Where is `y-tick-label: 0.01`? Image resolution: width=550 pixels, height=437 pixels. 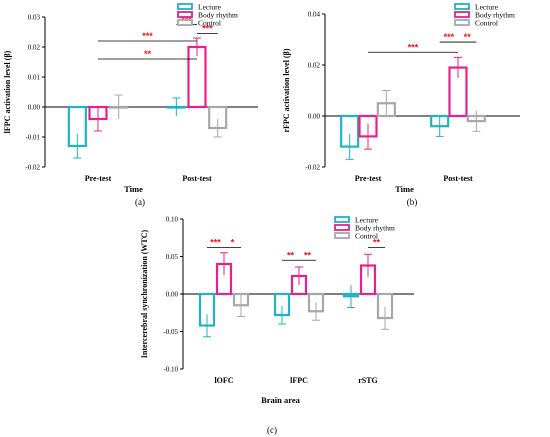
y-tick-label: 0.01 is located at coordinates (34, 78).